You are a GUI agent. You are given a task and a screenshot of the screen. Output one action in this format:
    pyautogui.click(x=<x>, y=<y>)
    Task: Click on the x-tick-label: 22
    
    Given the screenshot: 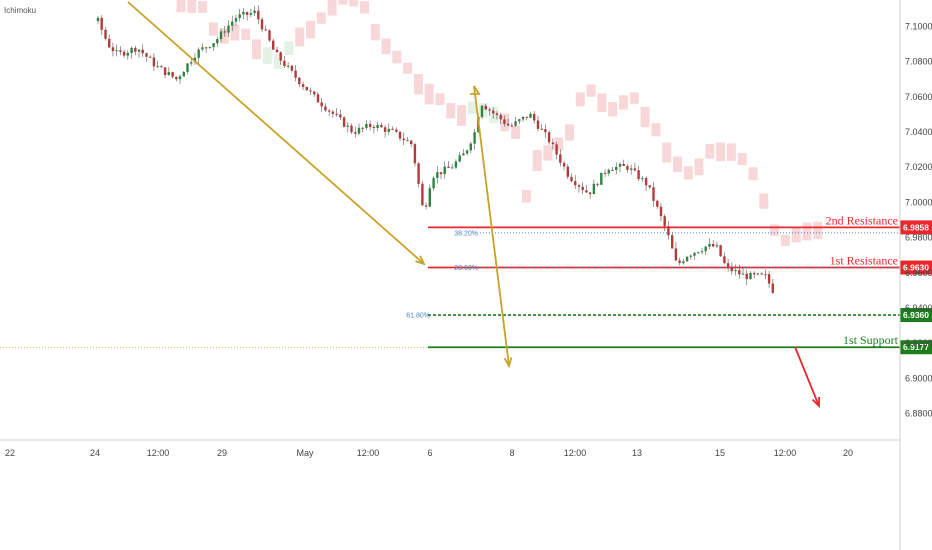 What is the action you would take?
    pyautogui.click(x=10, y=453)
    